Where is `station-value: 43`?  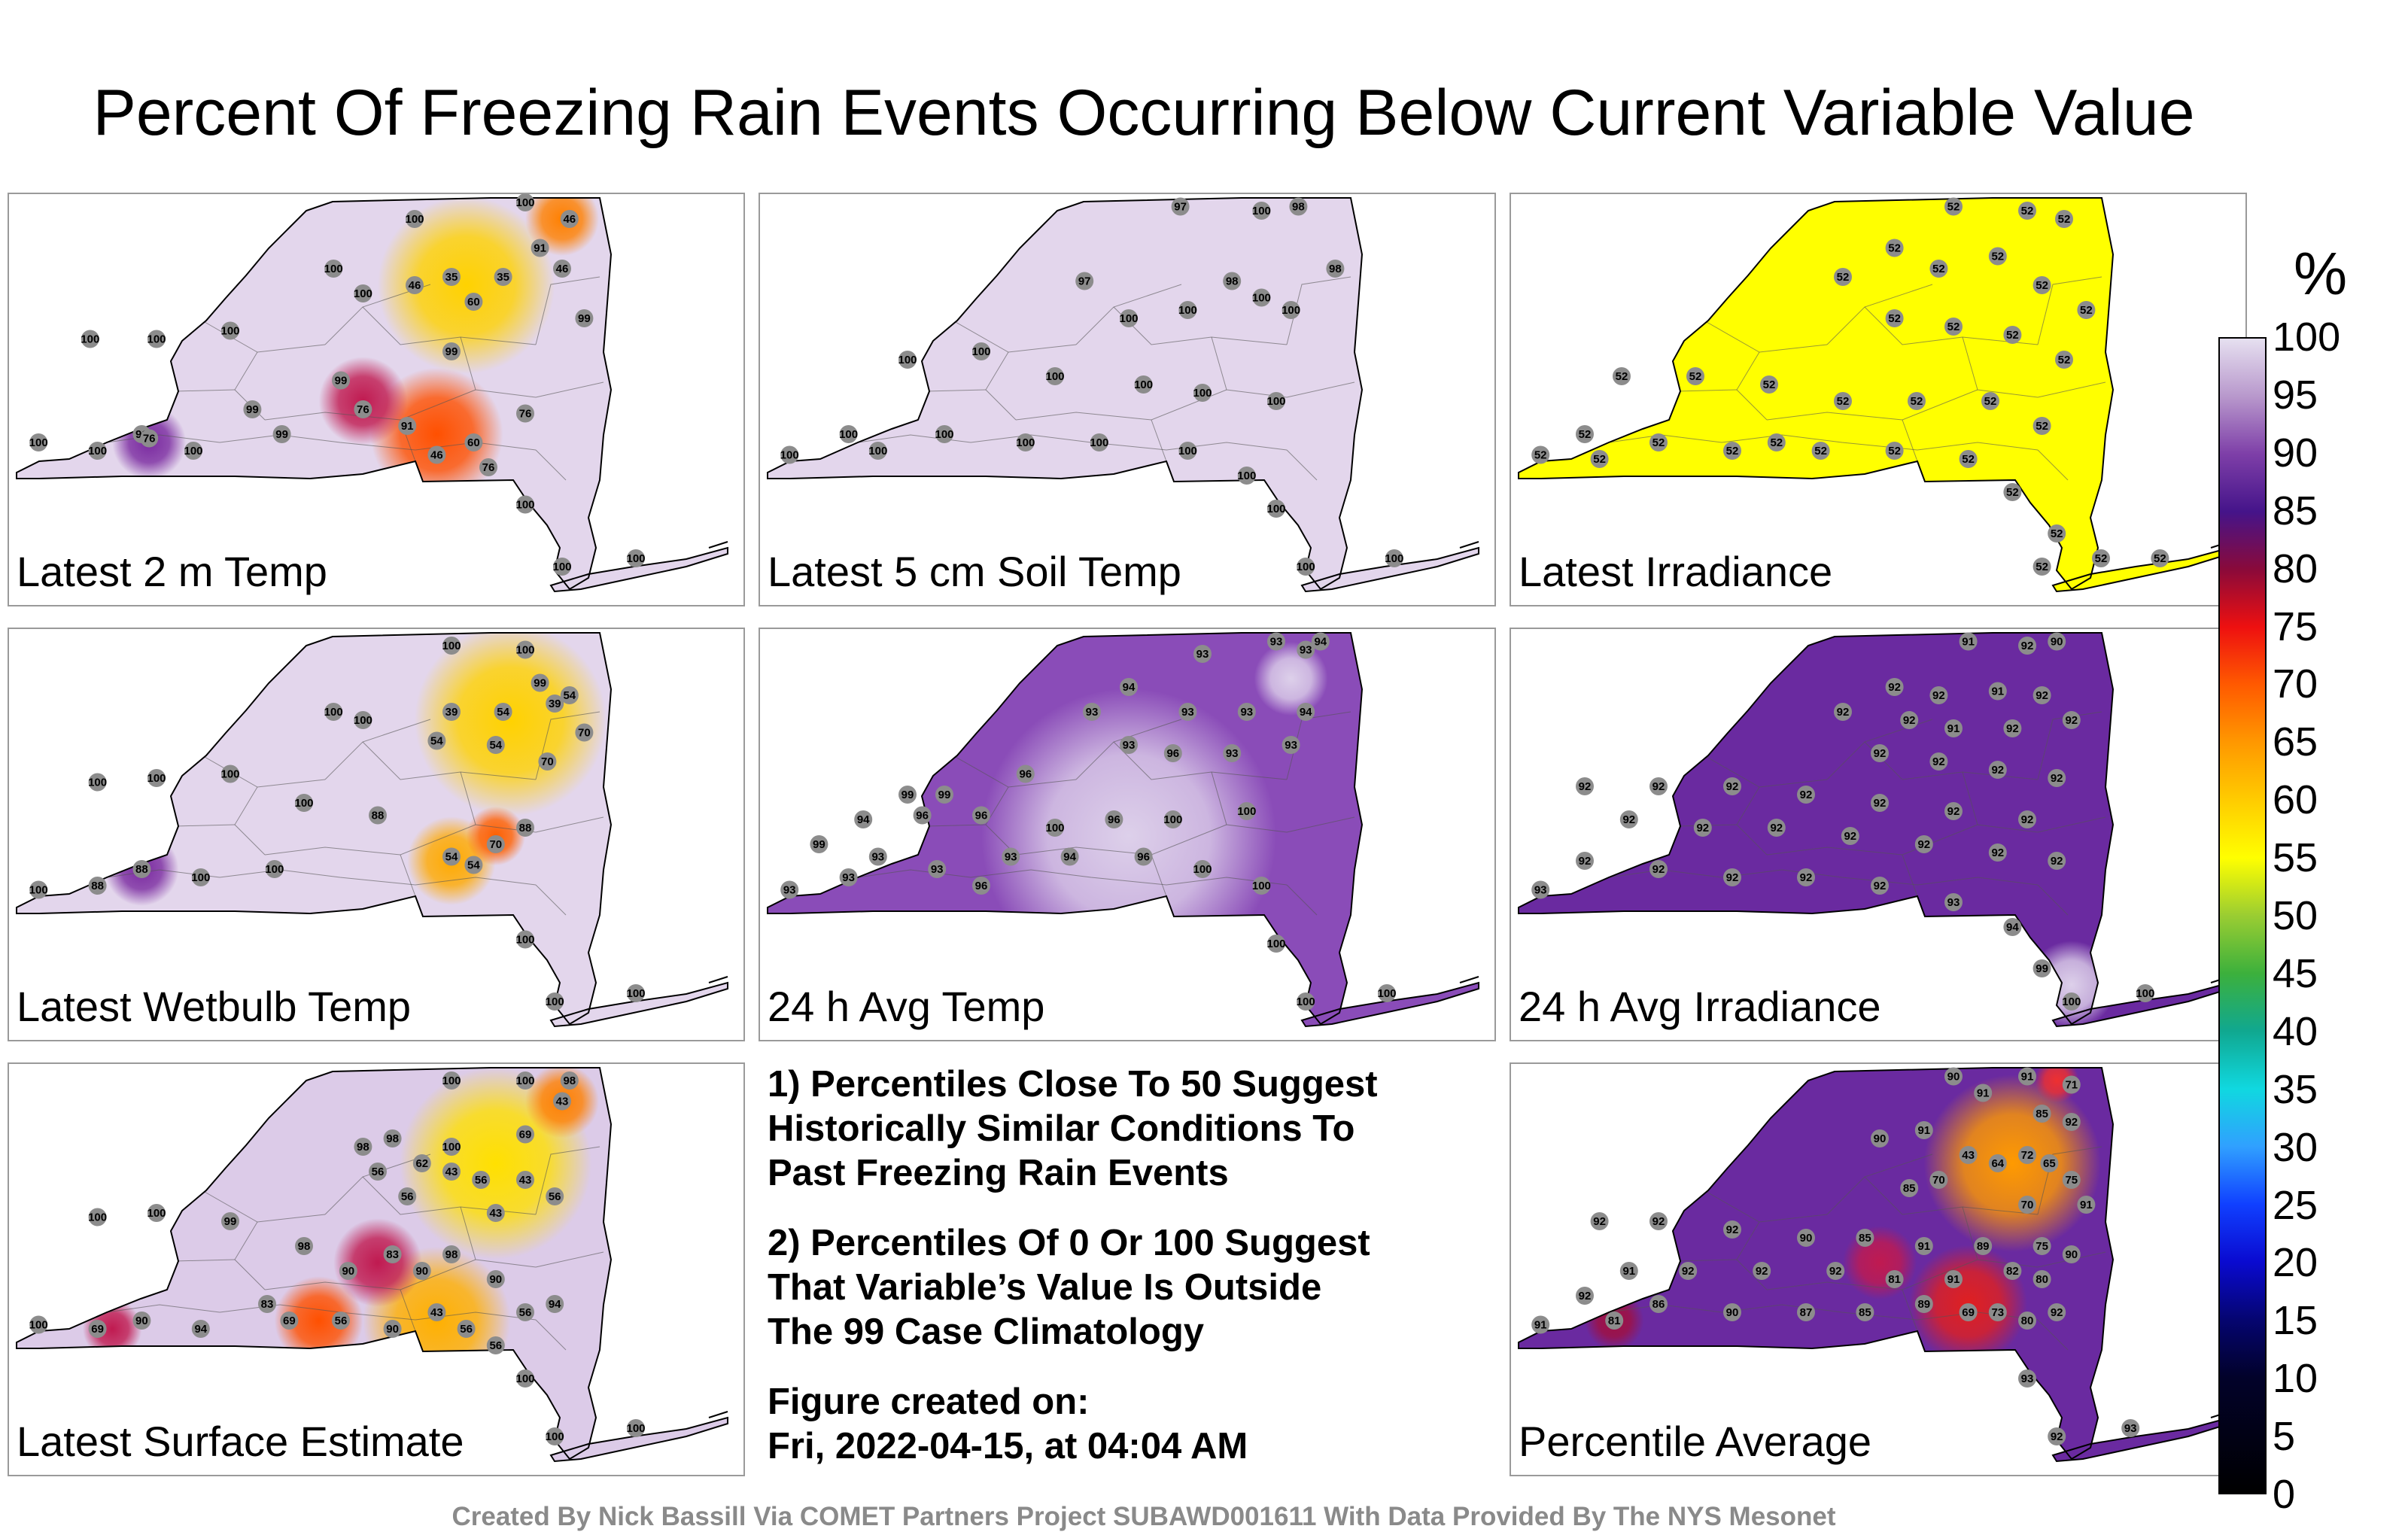
station-value: 43 is located at coordinates (451, 1172).